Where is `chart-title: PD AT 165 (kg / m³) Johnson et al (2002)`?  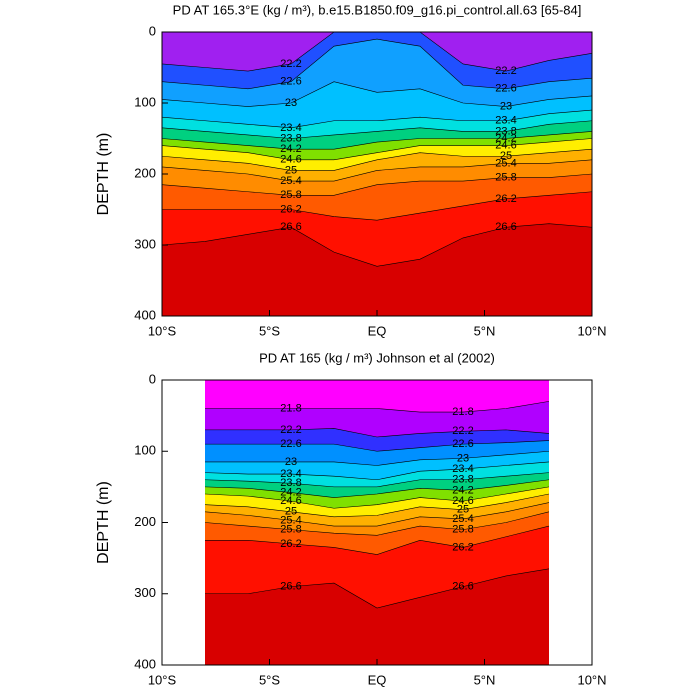
chart-title: PD AT 165 (kg / m³) Johnson et al (2002) is located at coordinates (377, 357).